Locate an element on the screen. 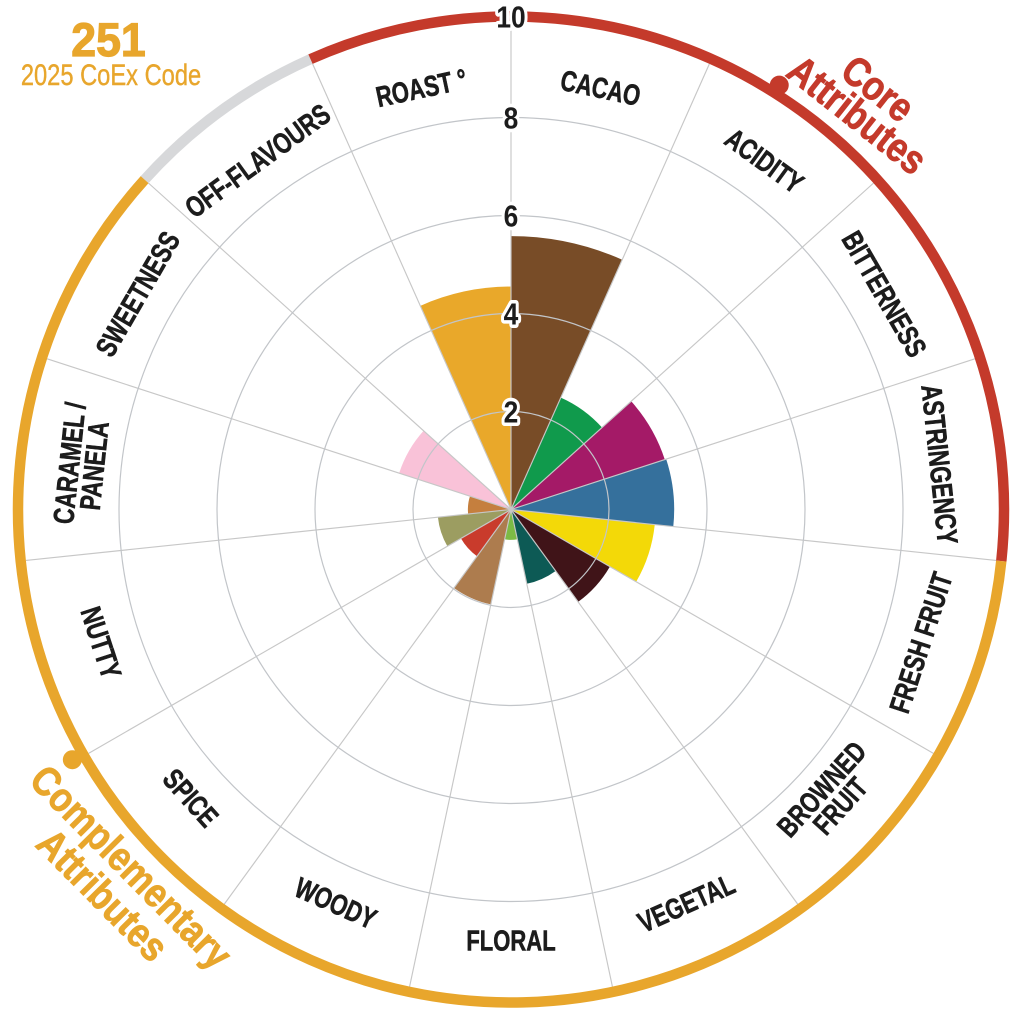 The image size is (1019, 1019). svg-text: 4 is located at coordinates (511, 315).